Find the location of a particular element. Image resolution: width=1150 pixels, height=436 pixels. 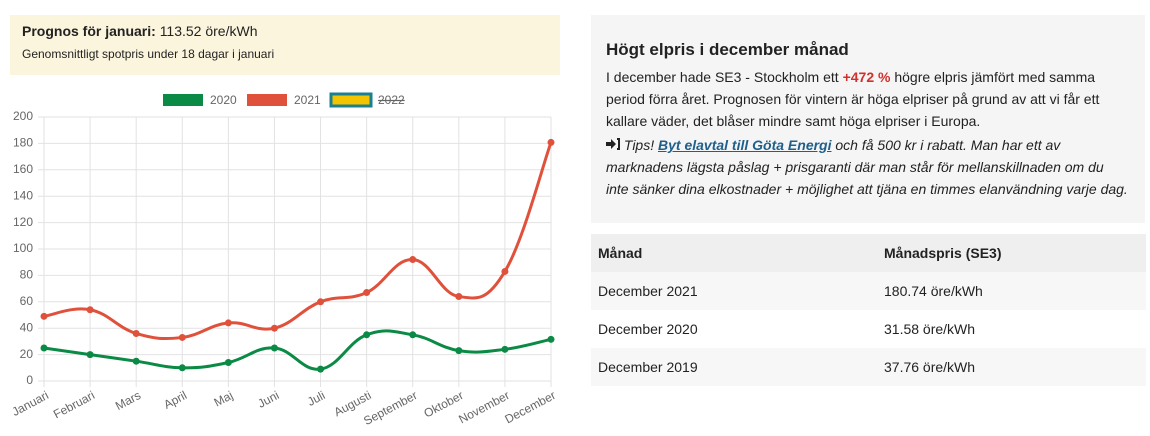

prognosis-value: 113.52 öre/kWh is located at coordinates (208, 31).